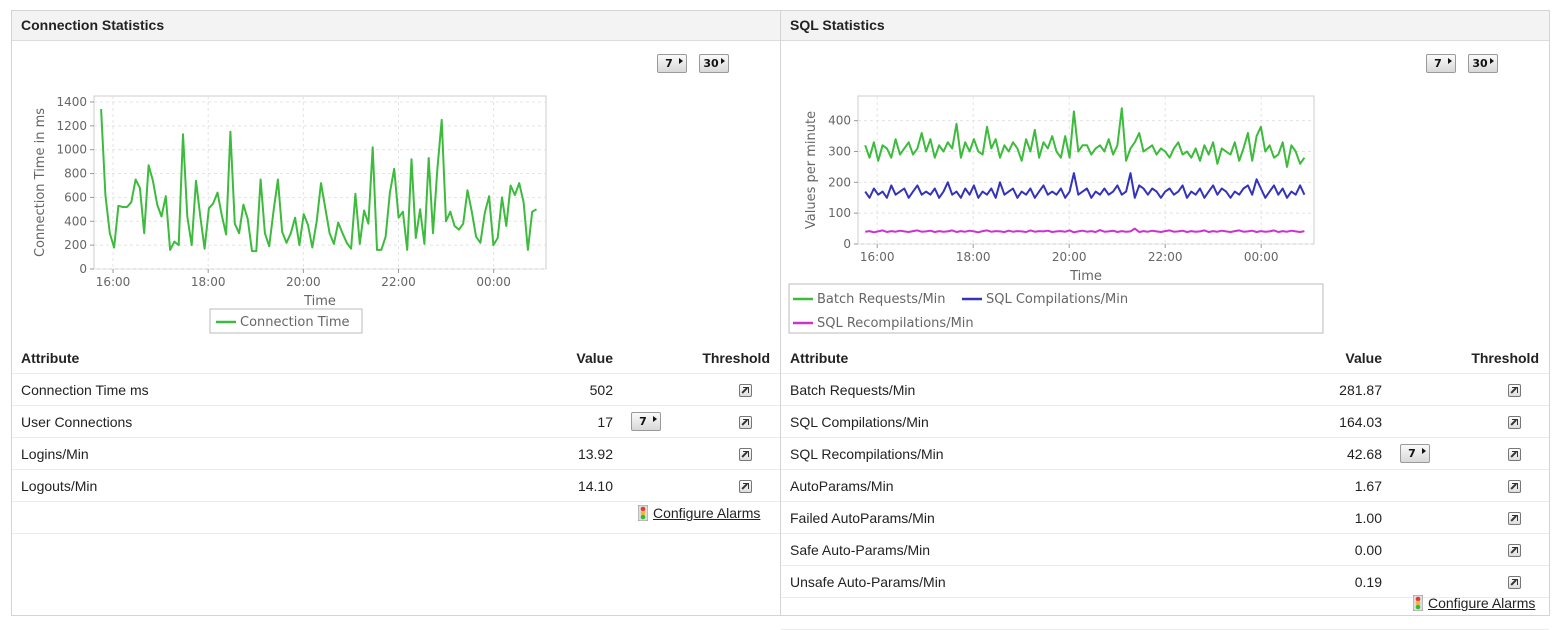 The width and height of the screenshot is (1559, 630). Describe the element at coordinates (881, 299) in the screenshot. I see `legend-label: Batch Requests/Min` at that location.